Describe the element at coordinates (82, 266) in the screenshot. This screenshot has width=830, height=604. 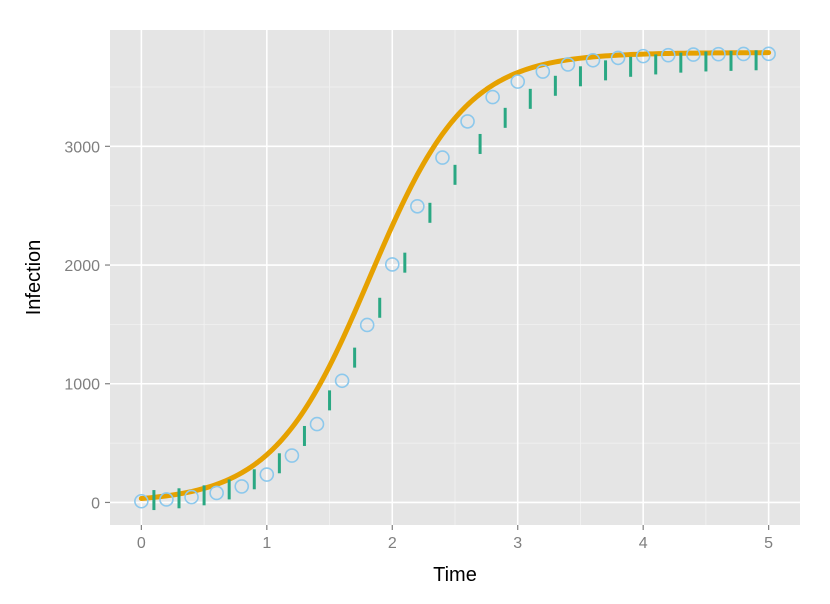
I see `y-tick-label: 2000` at that location.